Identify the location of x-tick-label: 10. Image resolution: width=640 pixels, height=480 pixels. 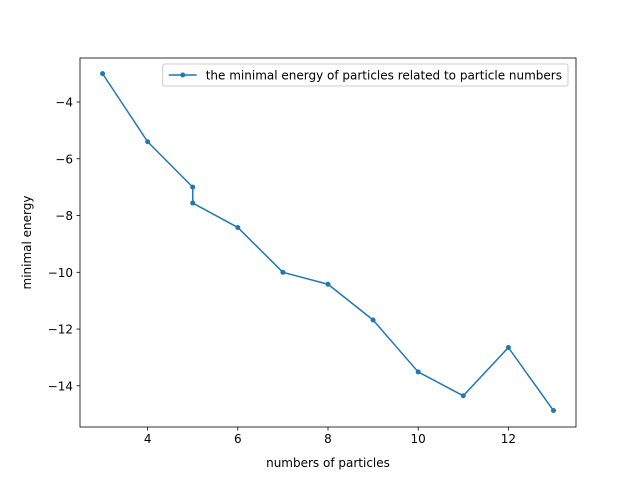
(418, 439).